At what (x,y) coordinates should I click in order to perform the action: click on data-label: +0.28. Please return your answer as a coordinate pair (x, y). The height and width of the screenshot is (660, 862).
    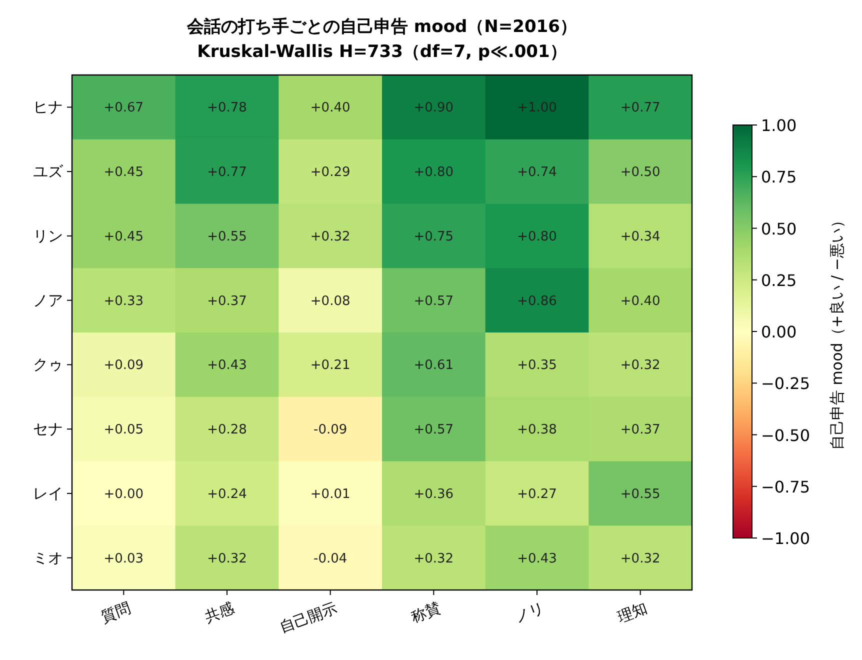
    Looking at the image, I should click on (227, 430).